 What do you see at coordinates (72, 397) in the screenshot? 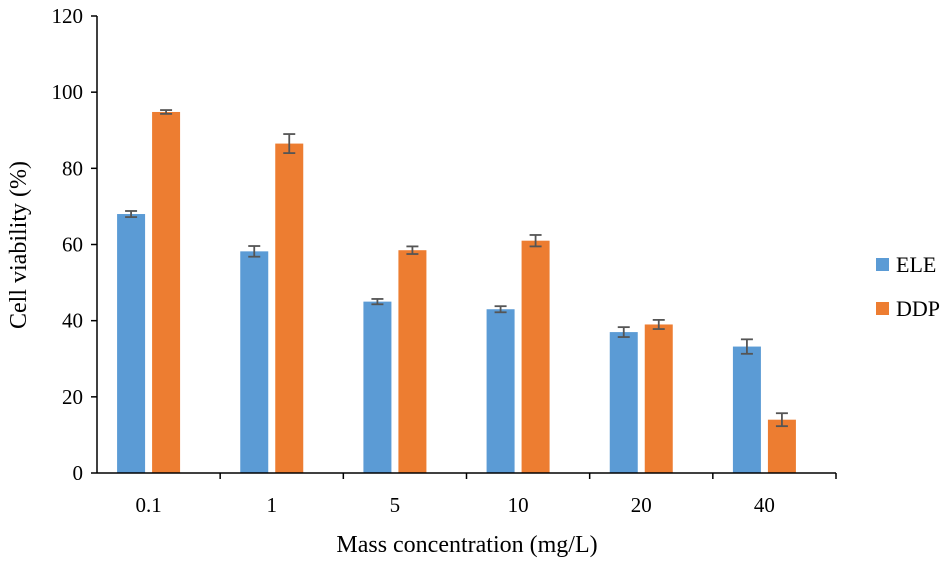
I see `y-tick-label: 20` at bounding box center [72, 397].